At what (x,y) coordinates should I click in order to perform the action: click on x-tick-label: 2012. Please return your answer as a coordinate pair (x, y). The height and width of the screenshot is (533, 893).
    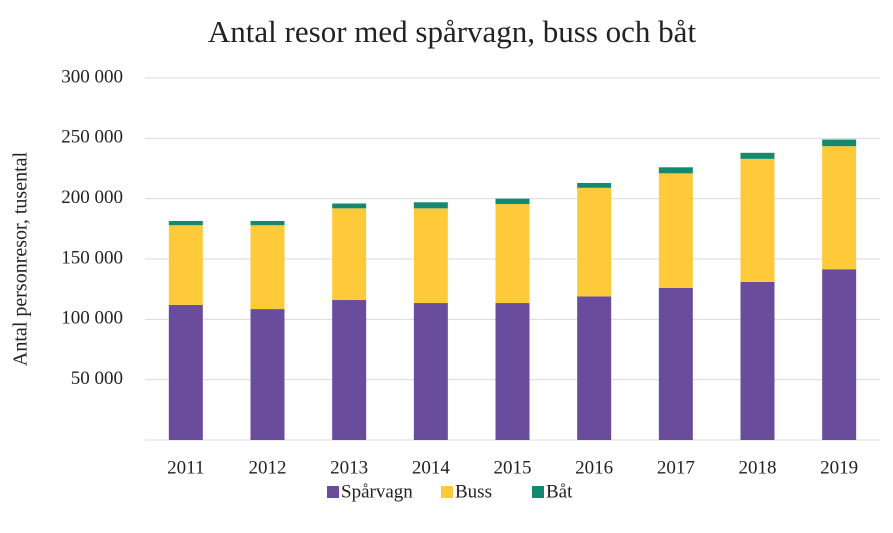
    Looking at the image, I should click on (268, 467).